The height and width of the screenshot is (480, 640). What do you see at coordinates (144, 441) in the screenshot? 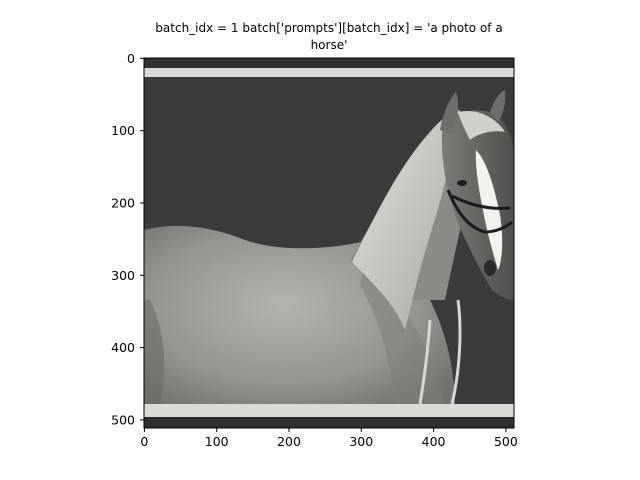
I see `x-tick-label: 0` at bounding box center [144, 441].